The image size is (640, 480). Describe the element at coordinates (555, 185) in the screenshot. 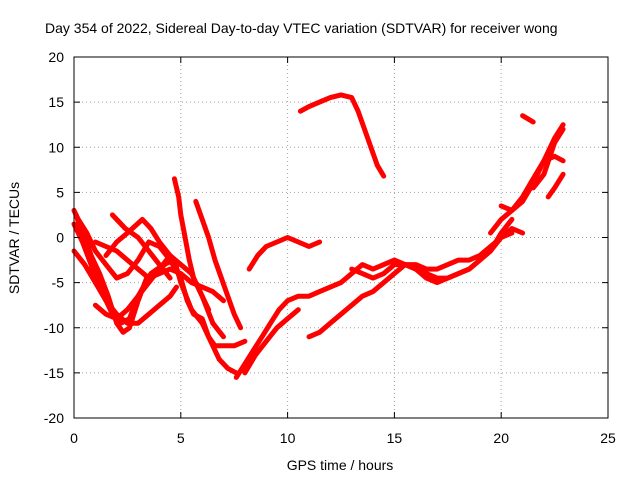

I see `series-sat-u` at that location.